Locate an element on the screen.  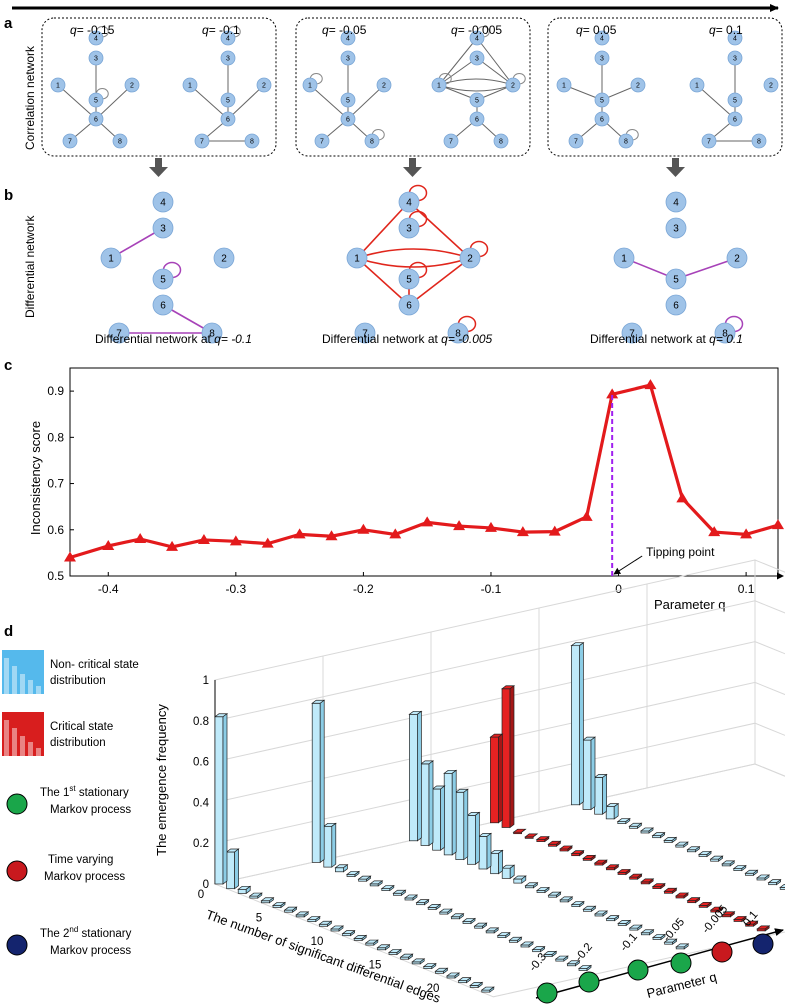
chart-c-xtick-label: -0.4 is located at coordinates (108, 589).